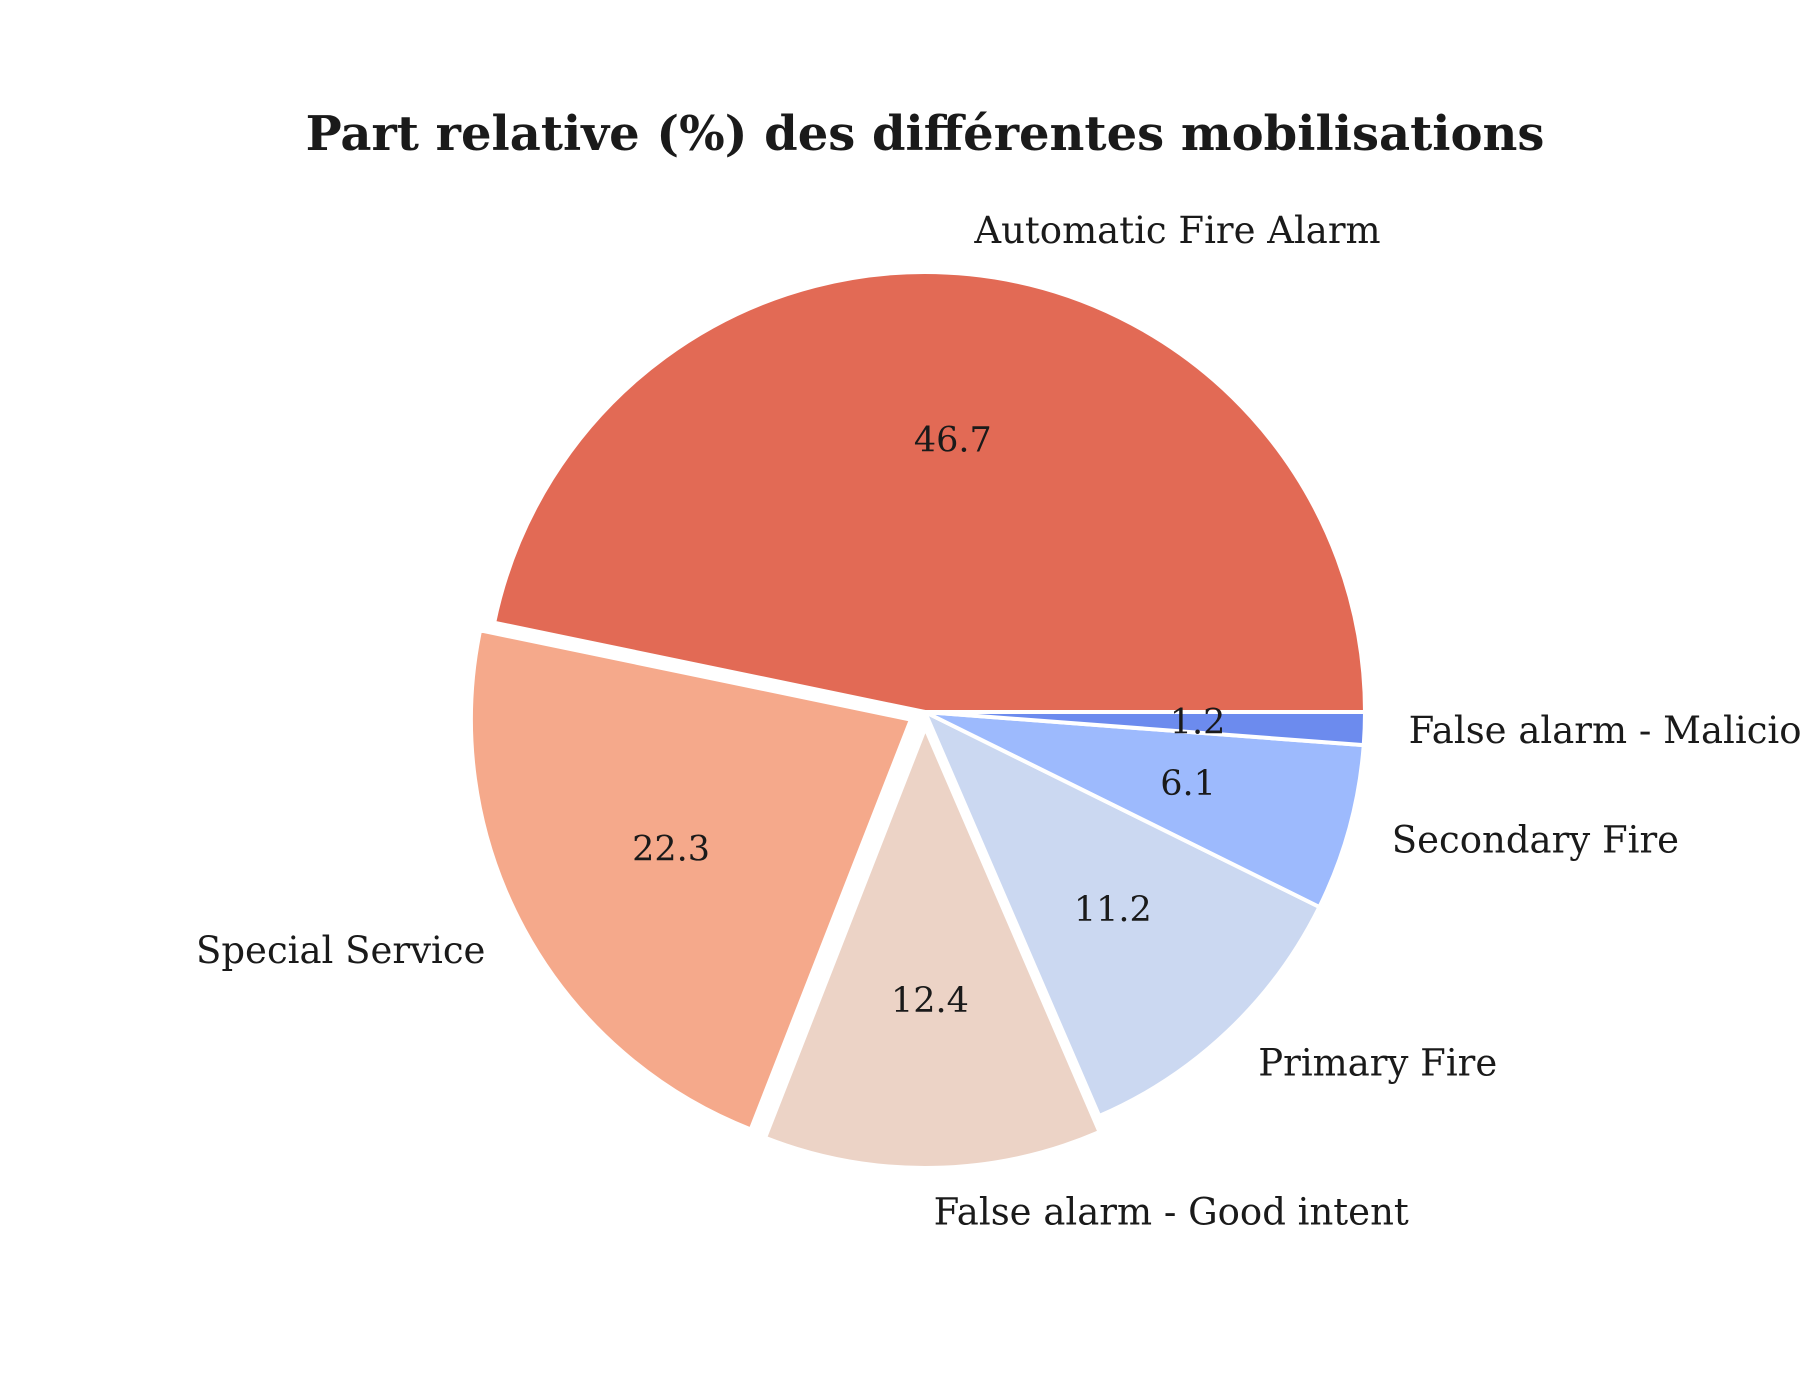 Image resolution: width=1800 pixels, height=1400 pixels. Describe the element at coordinates (930, 1001) in the screenshot. I see `value-label-false-alarm-good-intent: 12.4` at that location.